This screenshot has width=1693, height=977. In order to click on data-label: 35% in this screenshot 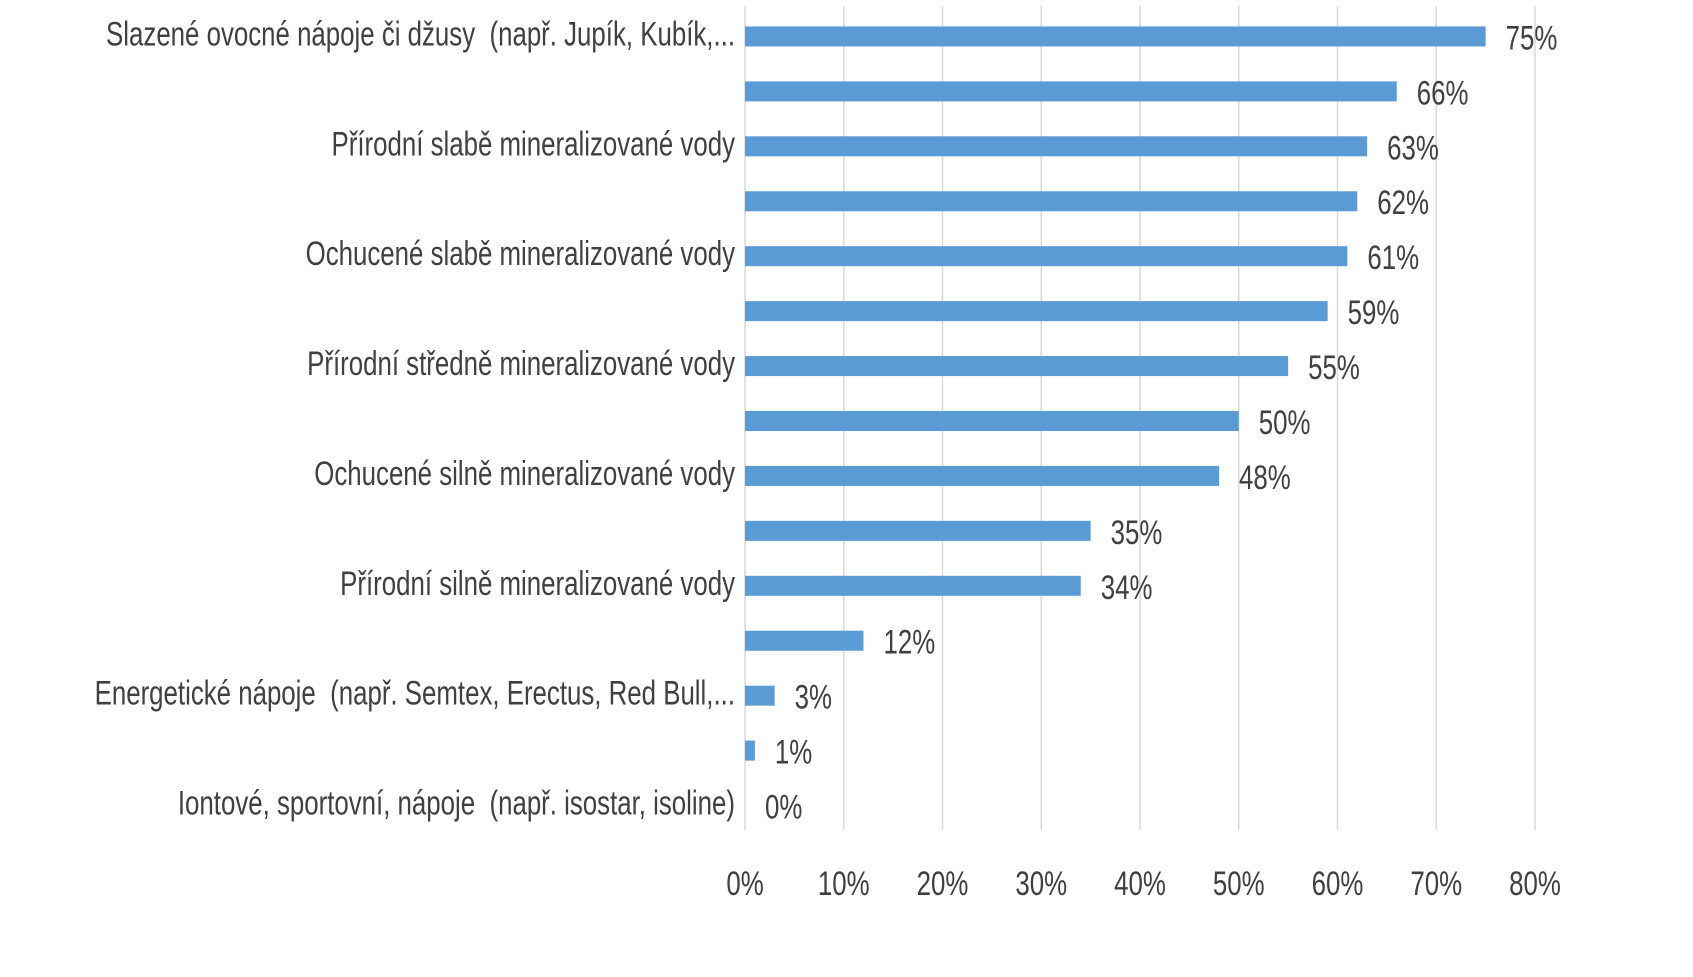, I will do `click(1137, 533)`.